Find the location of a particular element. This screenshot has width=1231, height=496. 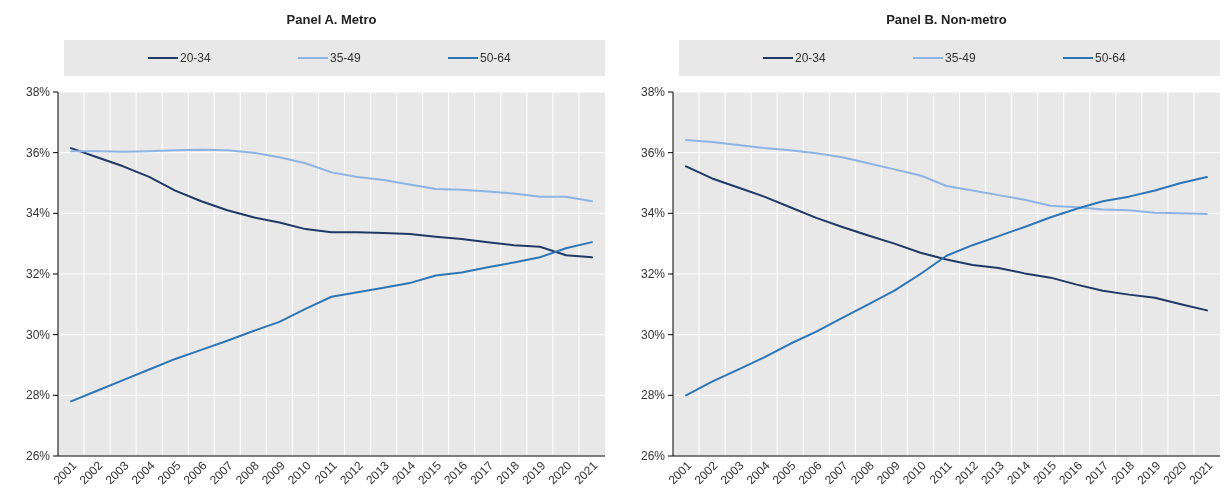

chart-title: Panel B. Non-metro is located at coordinates (946, 19).